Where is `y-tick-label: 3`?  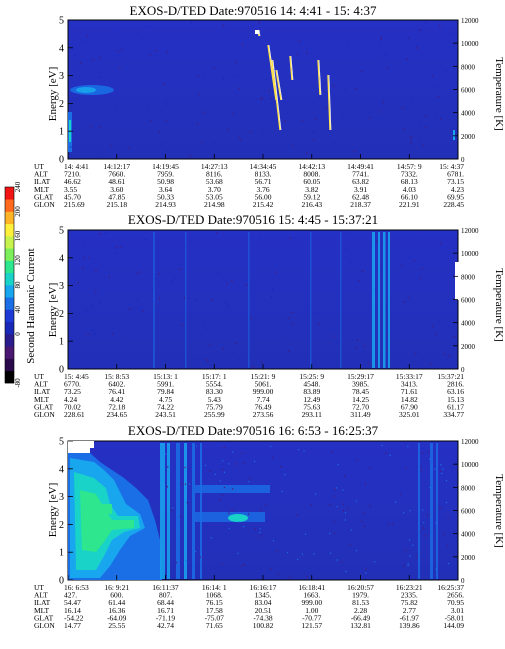
y-tick-label: 3 is located at coordinates (61, 286).